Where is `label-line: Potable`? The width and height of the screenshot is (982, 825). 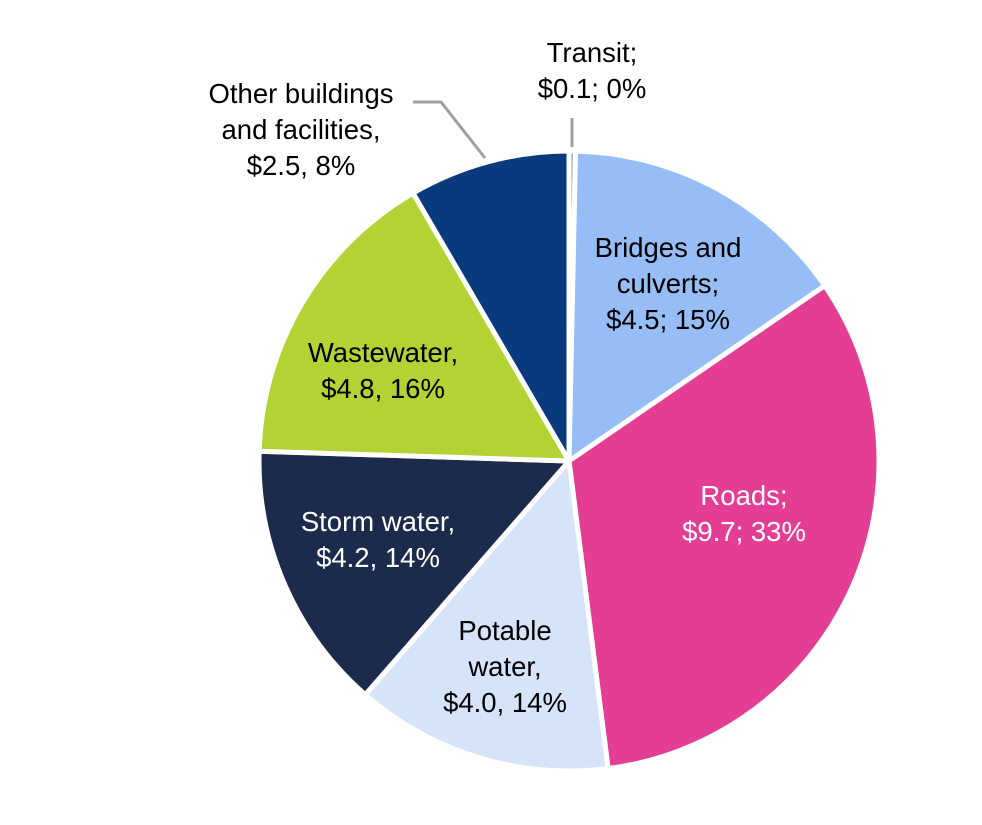 label-line: Potable is located at coordinates (504, 630).